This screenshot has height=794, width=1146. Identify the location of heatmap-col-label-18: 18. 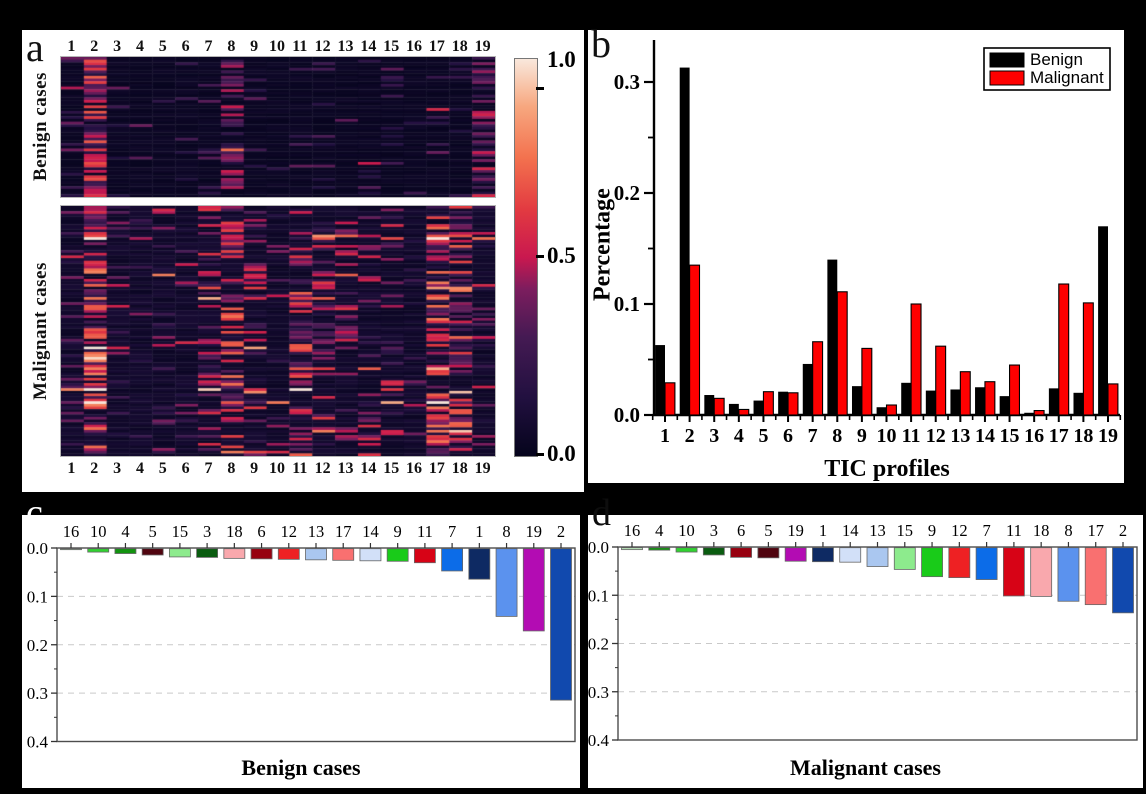
(459, 468).